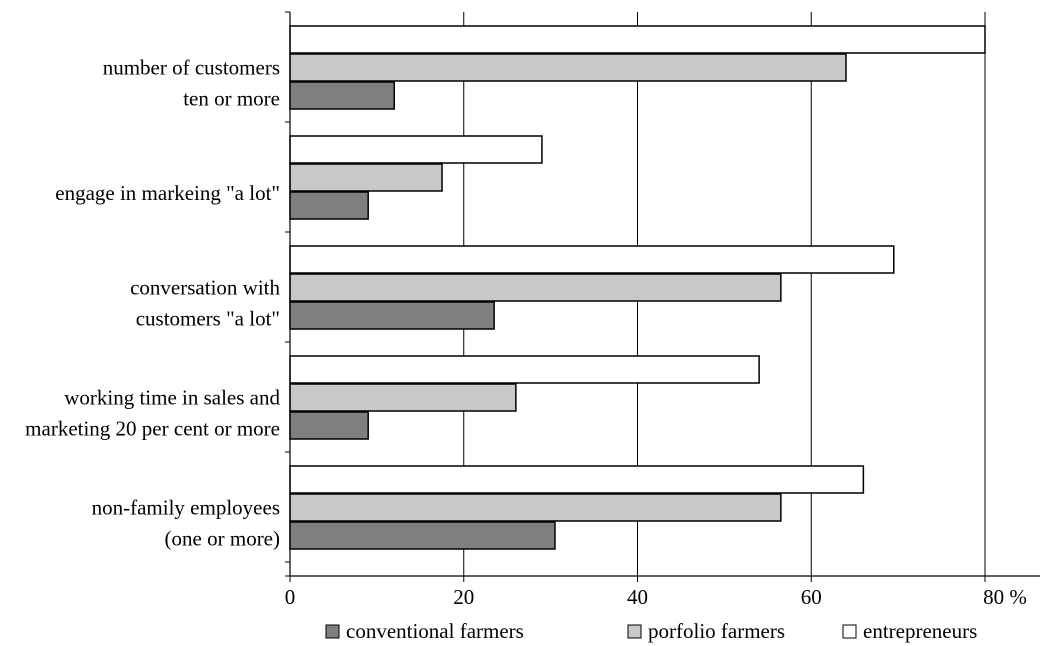  What do you see at coordinates (152, 429) in the screenshot?
I see `category-label: marketing 20 per cent or more` at bounding box center [152, 429].